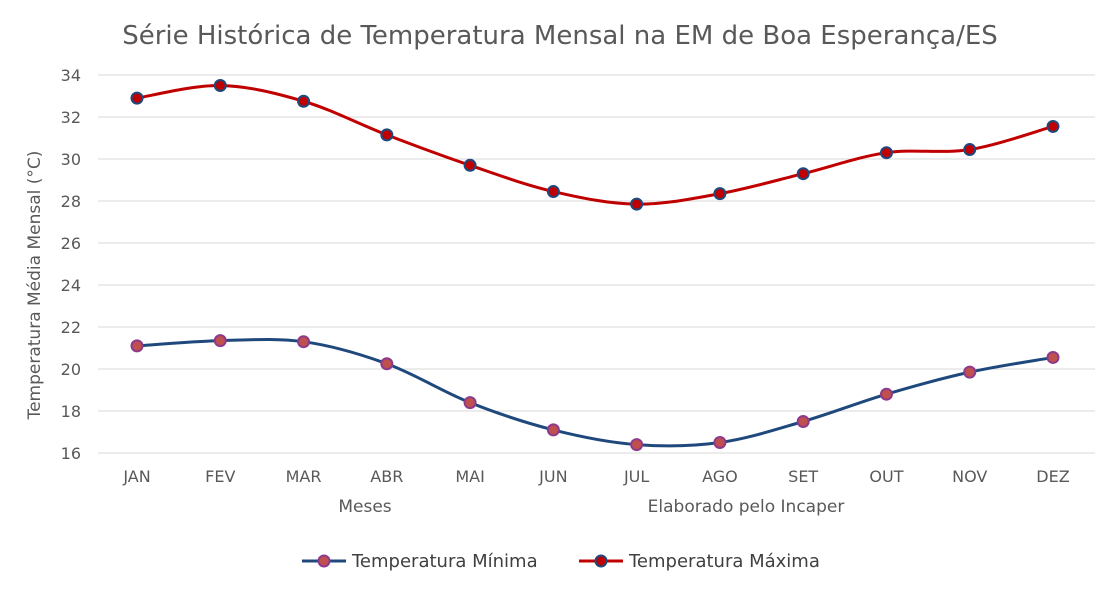  Describe the element at coordinates (71, 285) in the screenshot. I see `y-tick-label: 24` at that location.